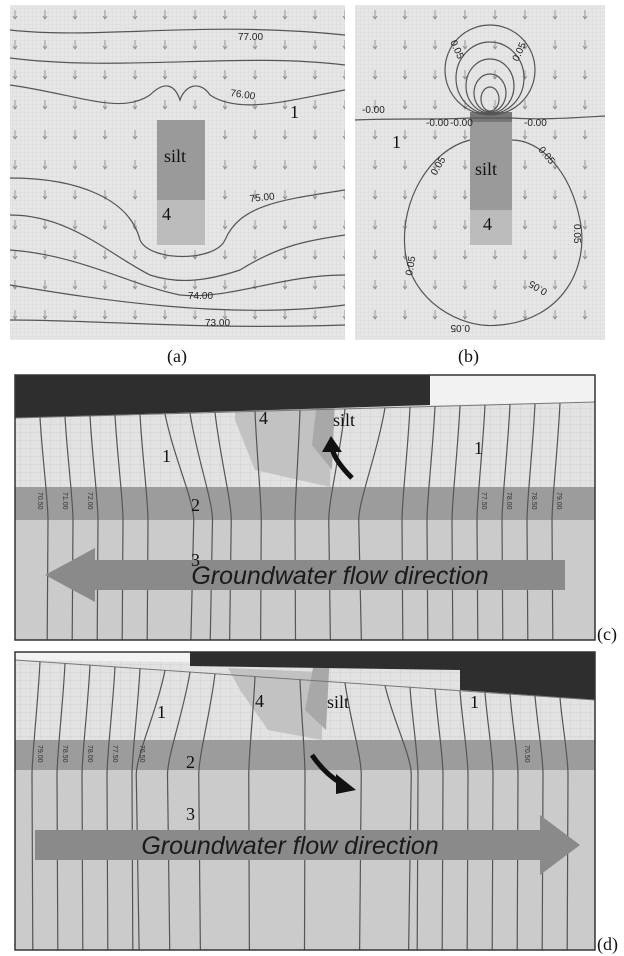  I want to click on contour-label: 73.00, so click(217, 323).